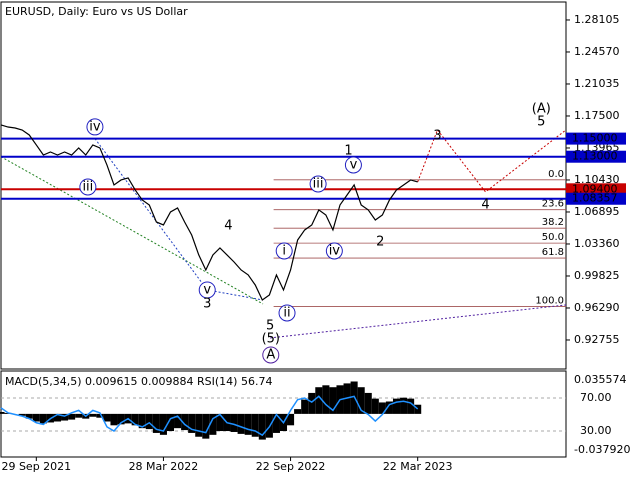 This screenshot has width=640, height=480. I want to click on wave-label: 2, so click(380, 241).